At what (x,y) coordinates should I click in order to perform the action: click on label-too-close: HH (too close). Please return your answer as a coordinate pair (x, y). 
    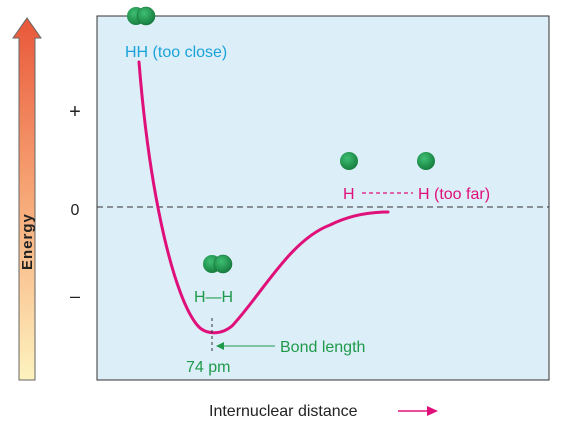
    Looking at the image, I should click on (176, 52).